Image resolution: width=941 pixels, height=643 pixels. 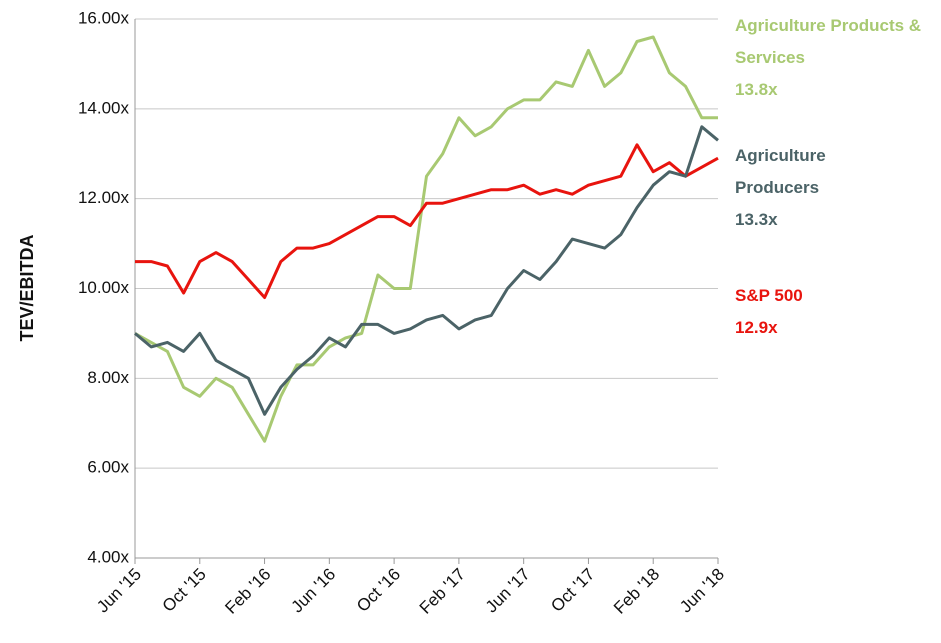 I want to click on y-tick-label: 14.00x, so click(x=104, y=107).